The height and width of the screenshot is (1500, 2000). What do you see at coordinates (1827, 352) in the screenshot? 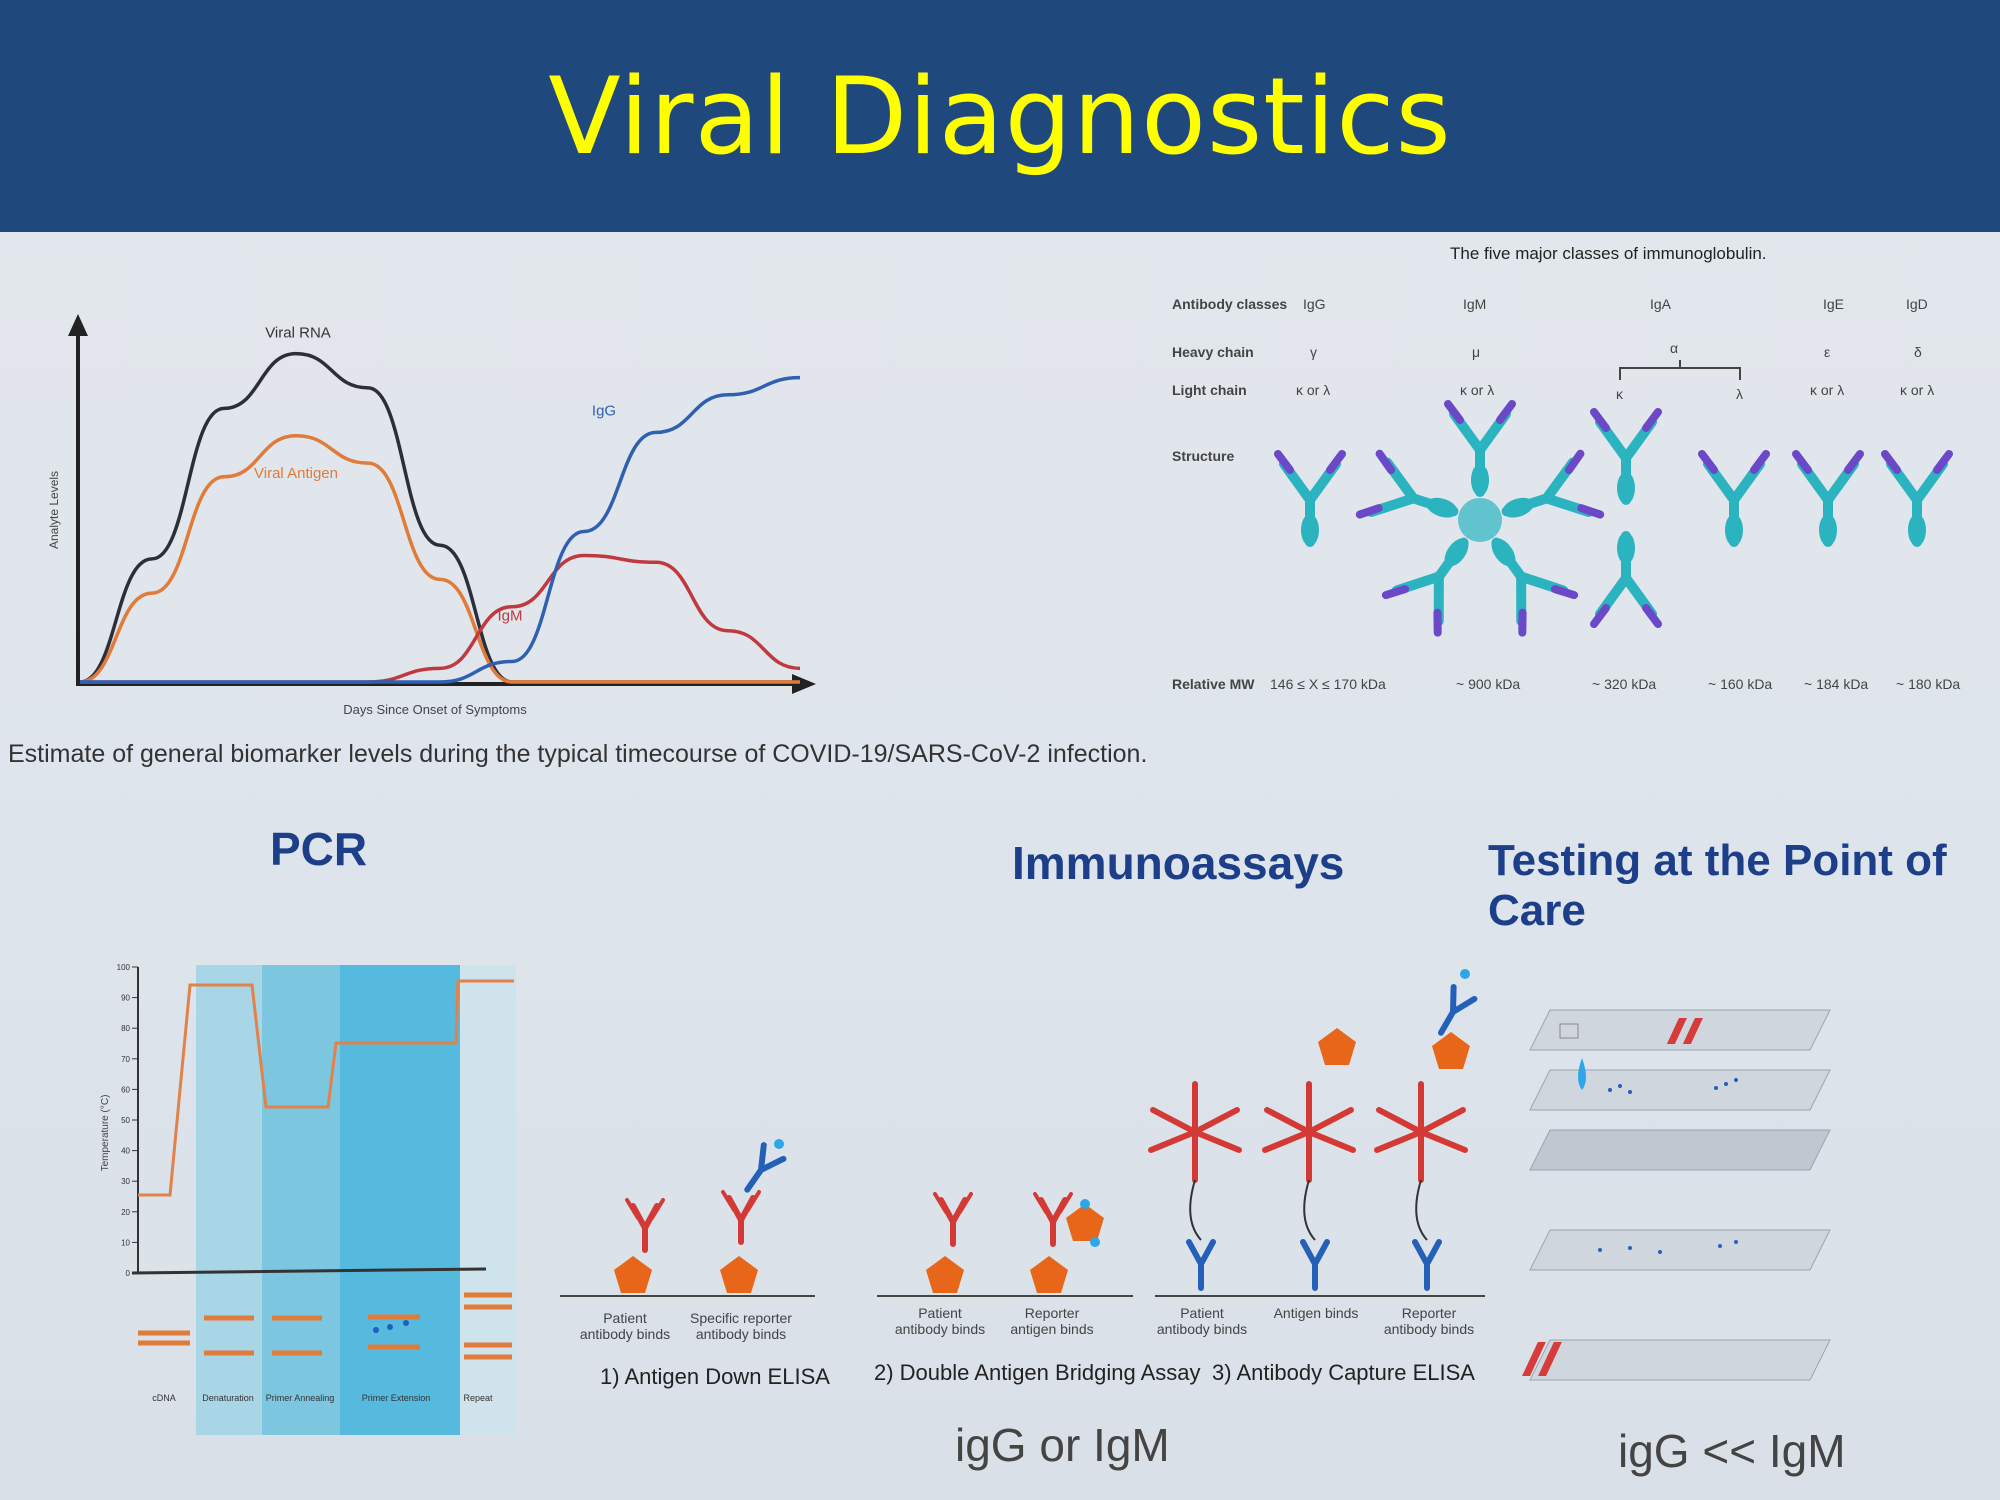
I see `heavy-ige: ε` at bounding box center [1827, 352].